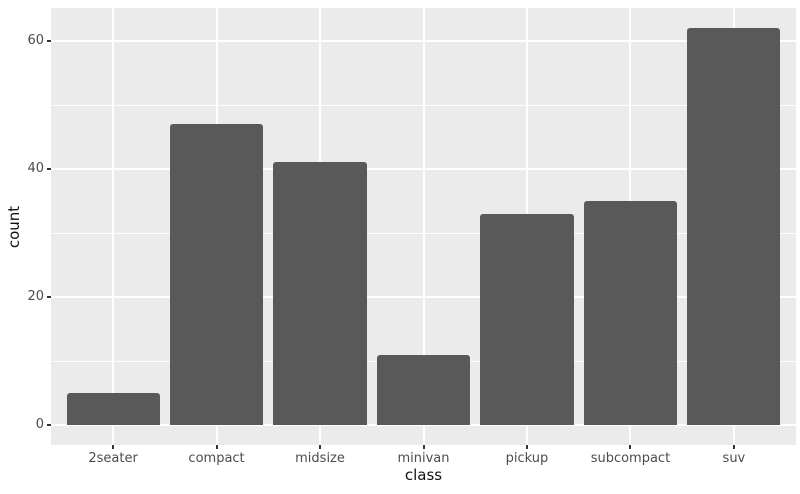 This screenshot has width=800, height=494. Describe the element at coordinates (734, 458) in the screenshot. I see `x-tick-label: suv` at that location.